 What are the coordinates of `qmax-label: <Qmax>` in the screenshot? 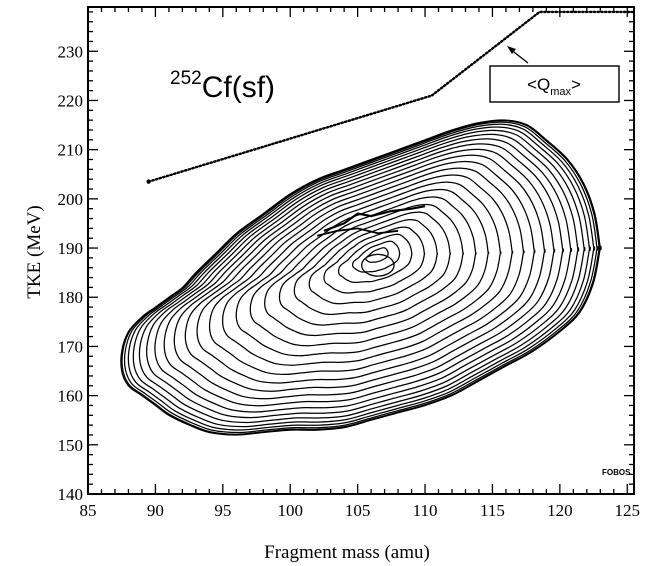 It's located at (554, 86).